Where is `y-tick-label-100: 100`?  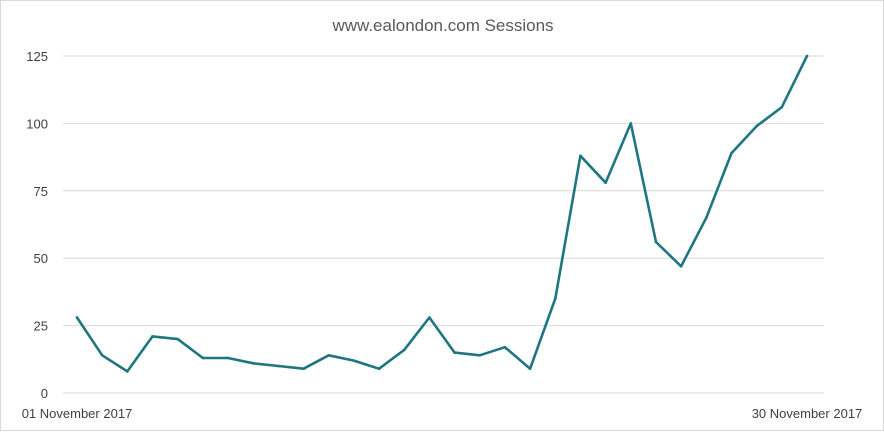 y-tick-label-100: 100 is located at coordinates (37, 123).